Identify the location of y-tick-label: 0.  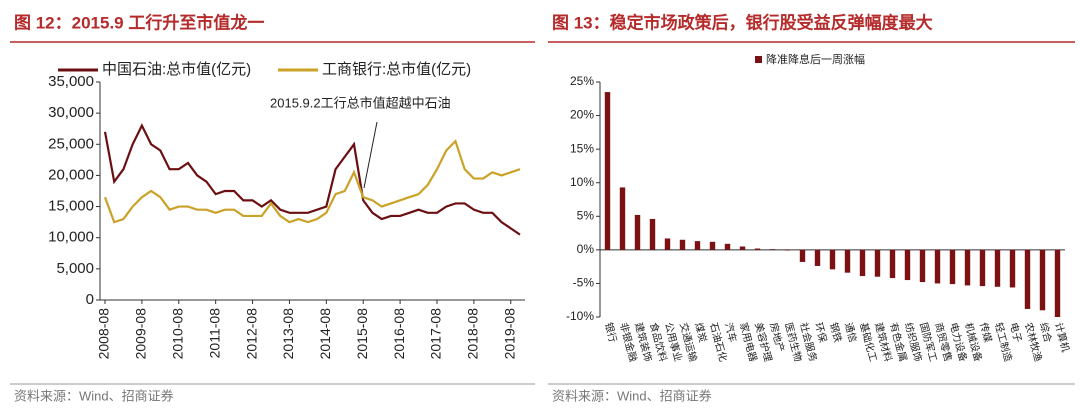
(90, 299).